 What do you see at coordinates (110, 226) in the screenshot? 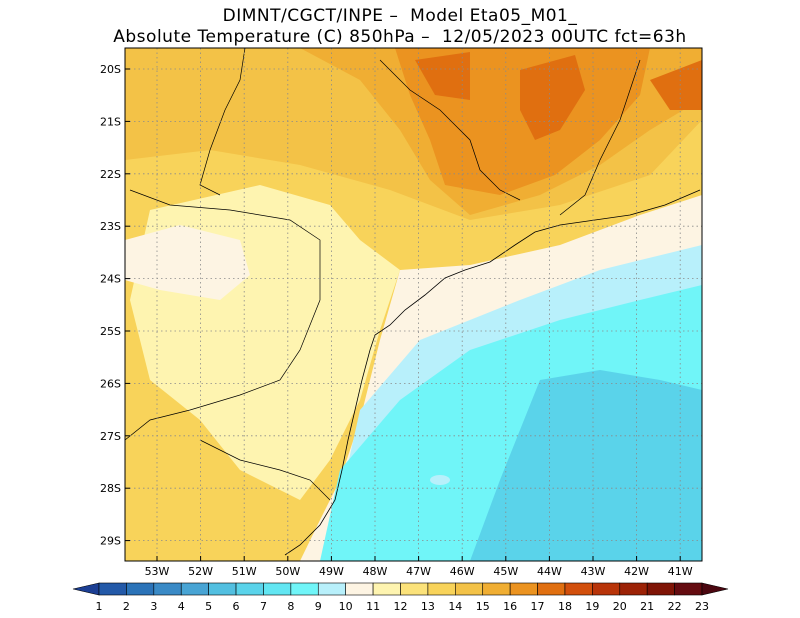
I see `lat-tick-label: 23S` at bounding box center [110, 226].